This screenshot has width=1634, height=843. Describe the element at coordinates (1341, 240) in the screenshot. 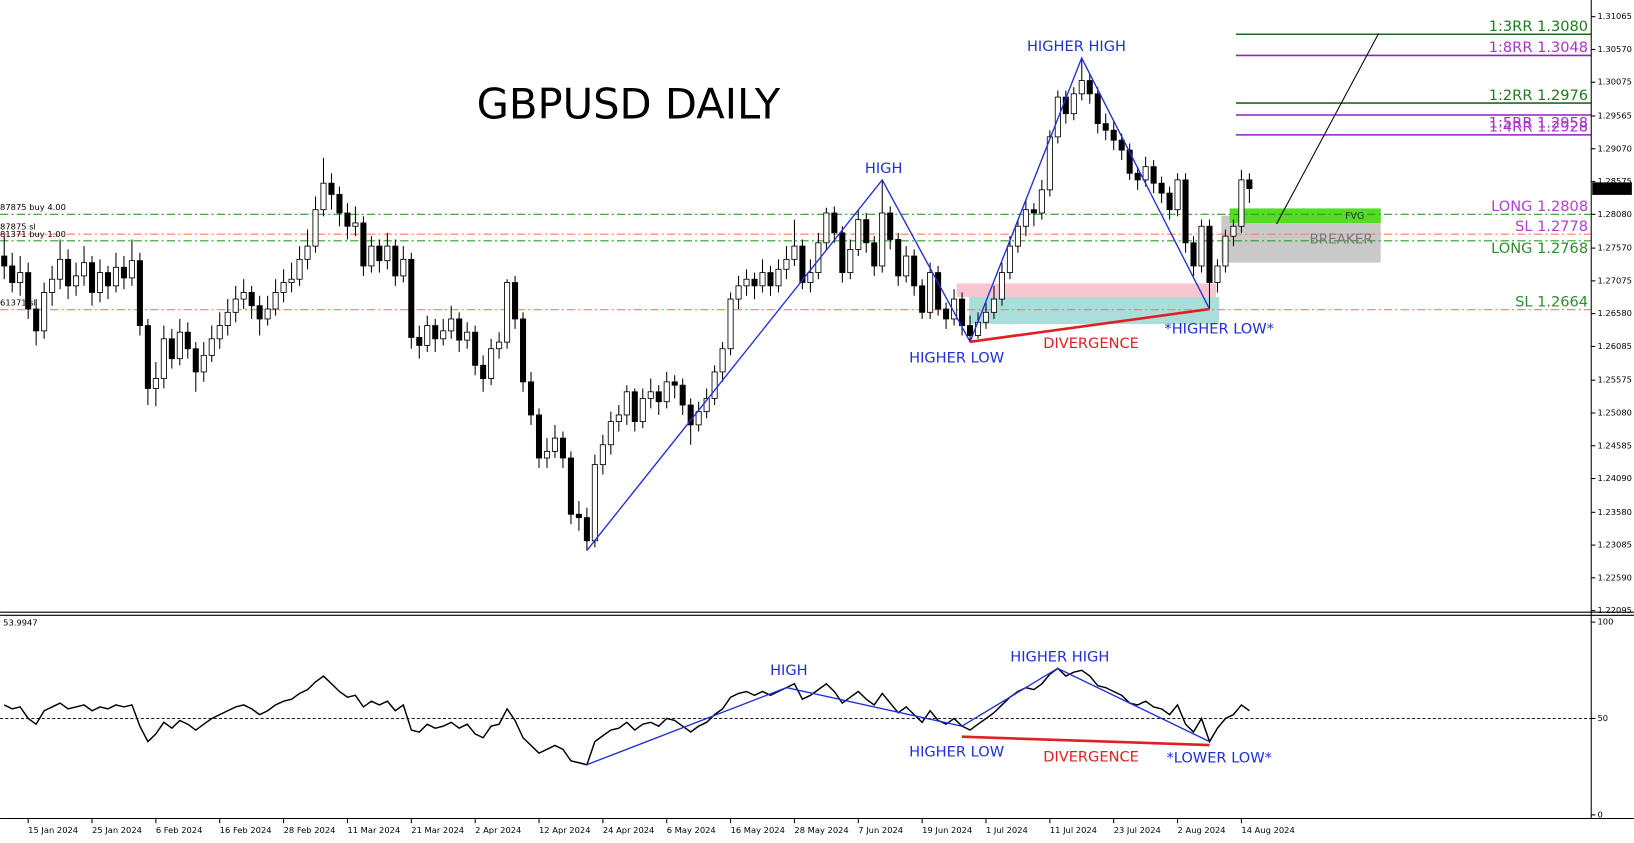

I see `annotation: BREAKER` at that location.